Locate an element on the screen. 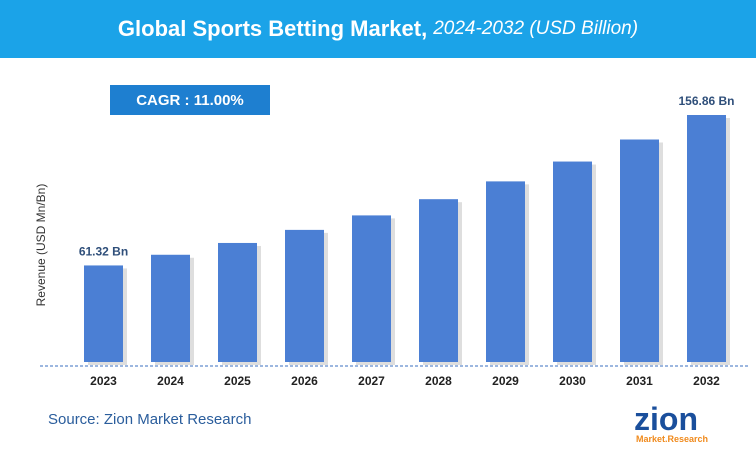 This screenshot has width=756, height=456. bar-2029 is located at coordinates (505, 271).